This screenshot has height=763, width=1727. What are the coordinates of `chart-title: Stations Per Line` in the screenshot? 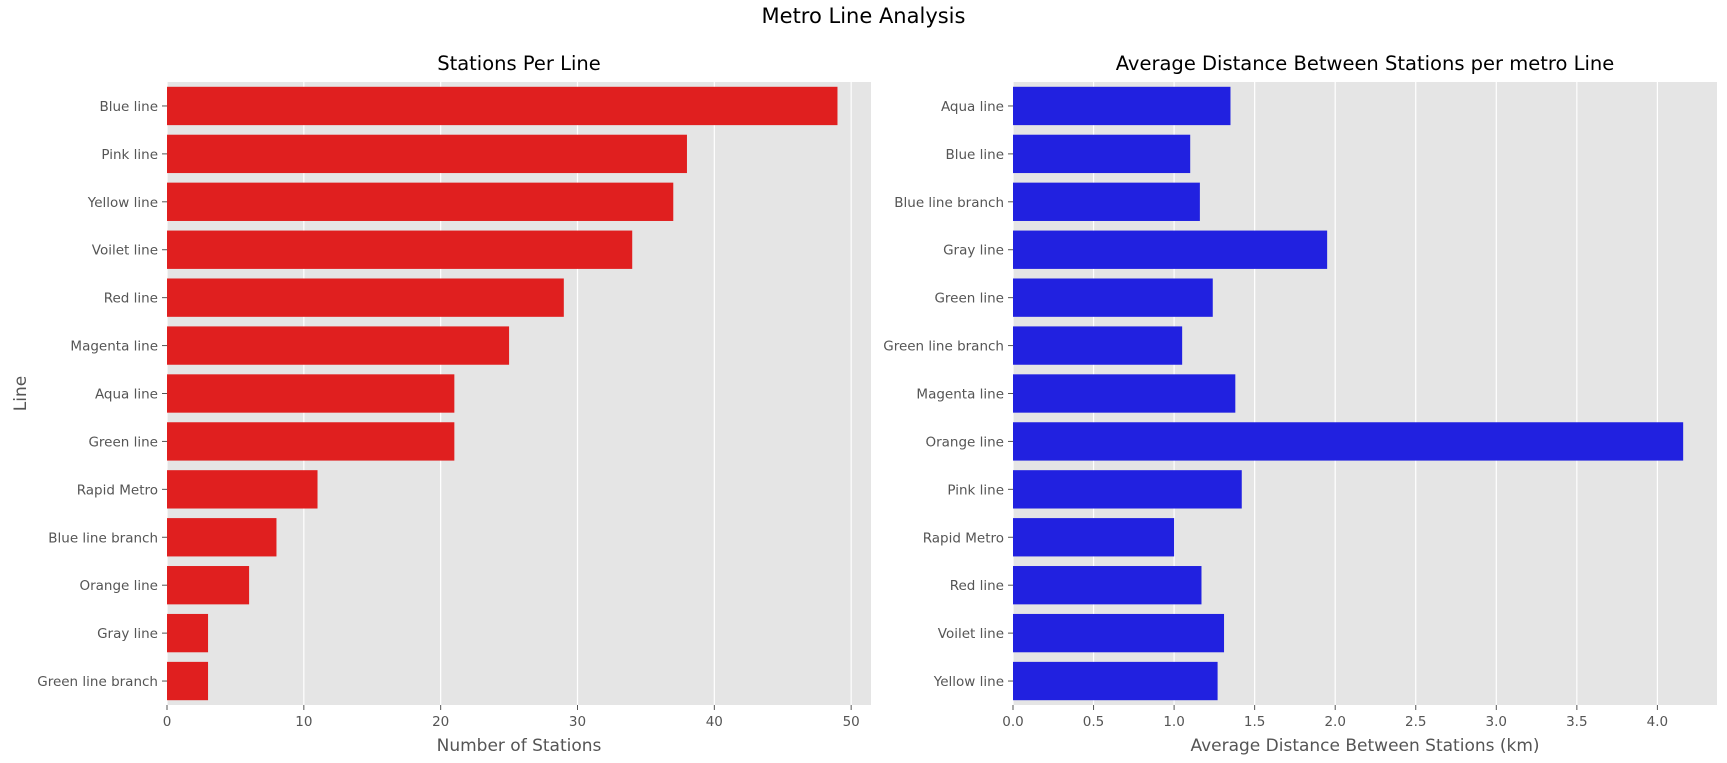 It's located at (519, 63).